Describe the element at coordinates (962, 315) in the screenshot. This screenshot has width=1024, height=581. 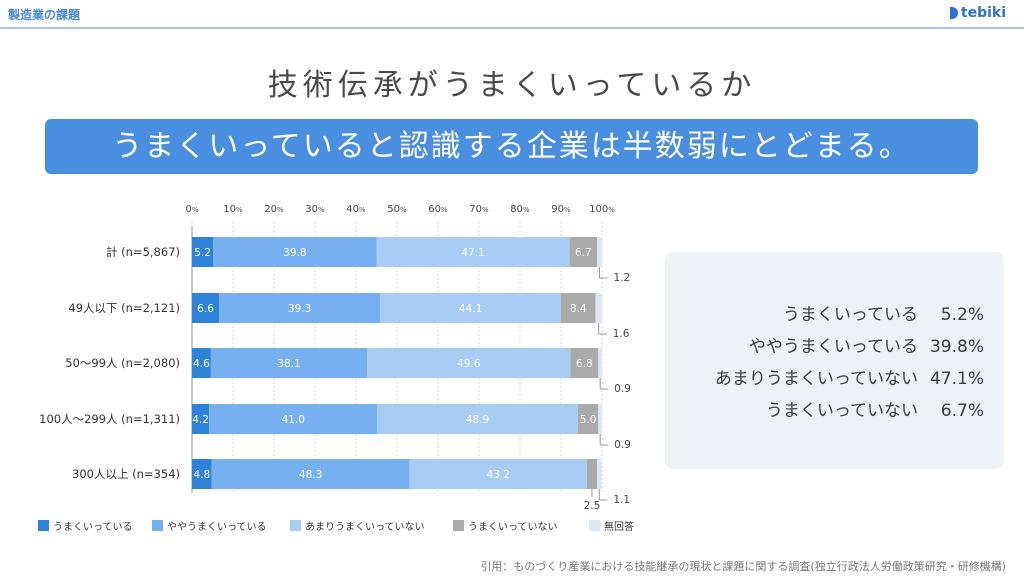
I see `summary-value: 5.2%` at that location.